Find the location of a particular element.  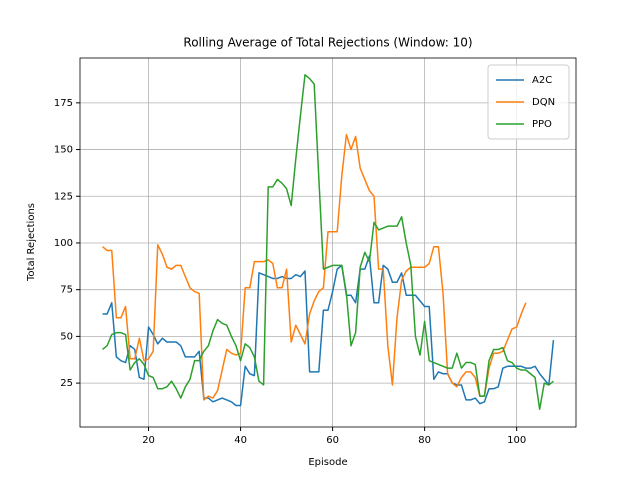

x-axis-label: Episode is located at coordinates (327, 462).